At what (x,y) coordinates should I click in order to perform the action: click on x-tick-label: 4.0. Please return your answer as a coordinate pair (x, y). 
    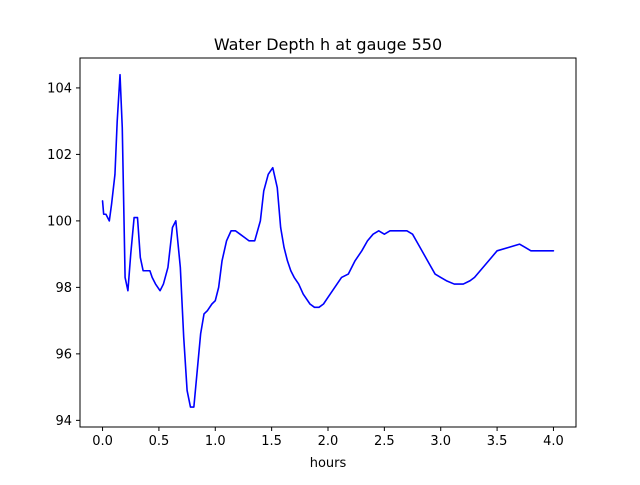
    Looking at the image, I should click on (553, 441).